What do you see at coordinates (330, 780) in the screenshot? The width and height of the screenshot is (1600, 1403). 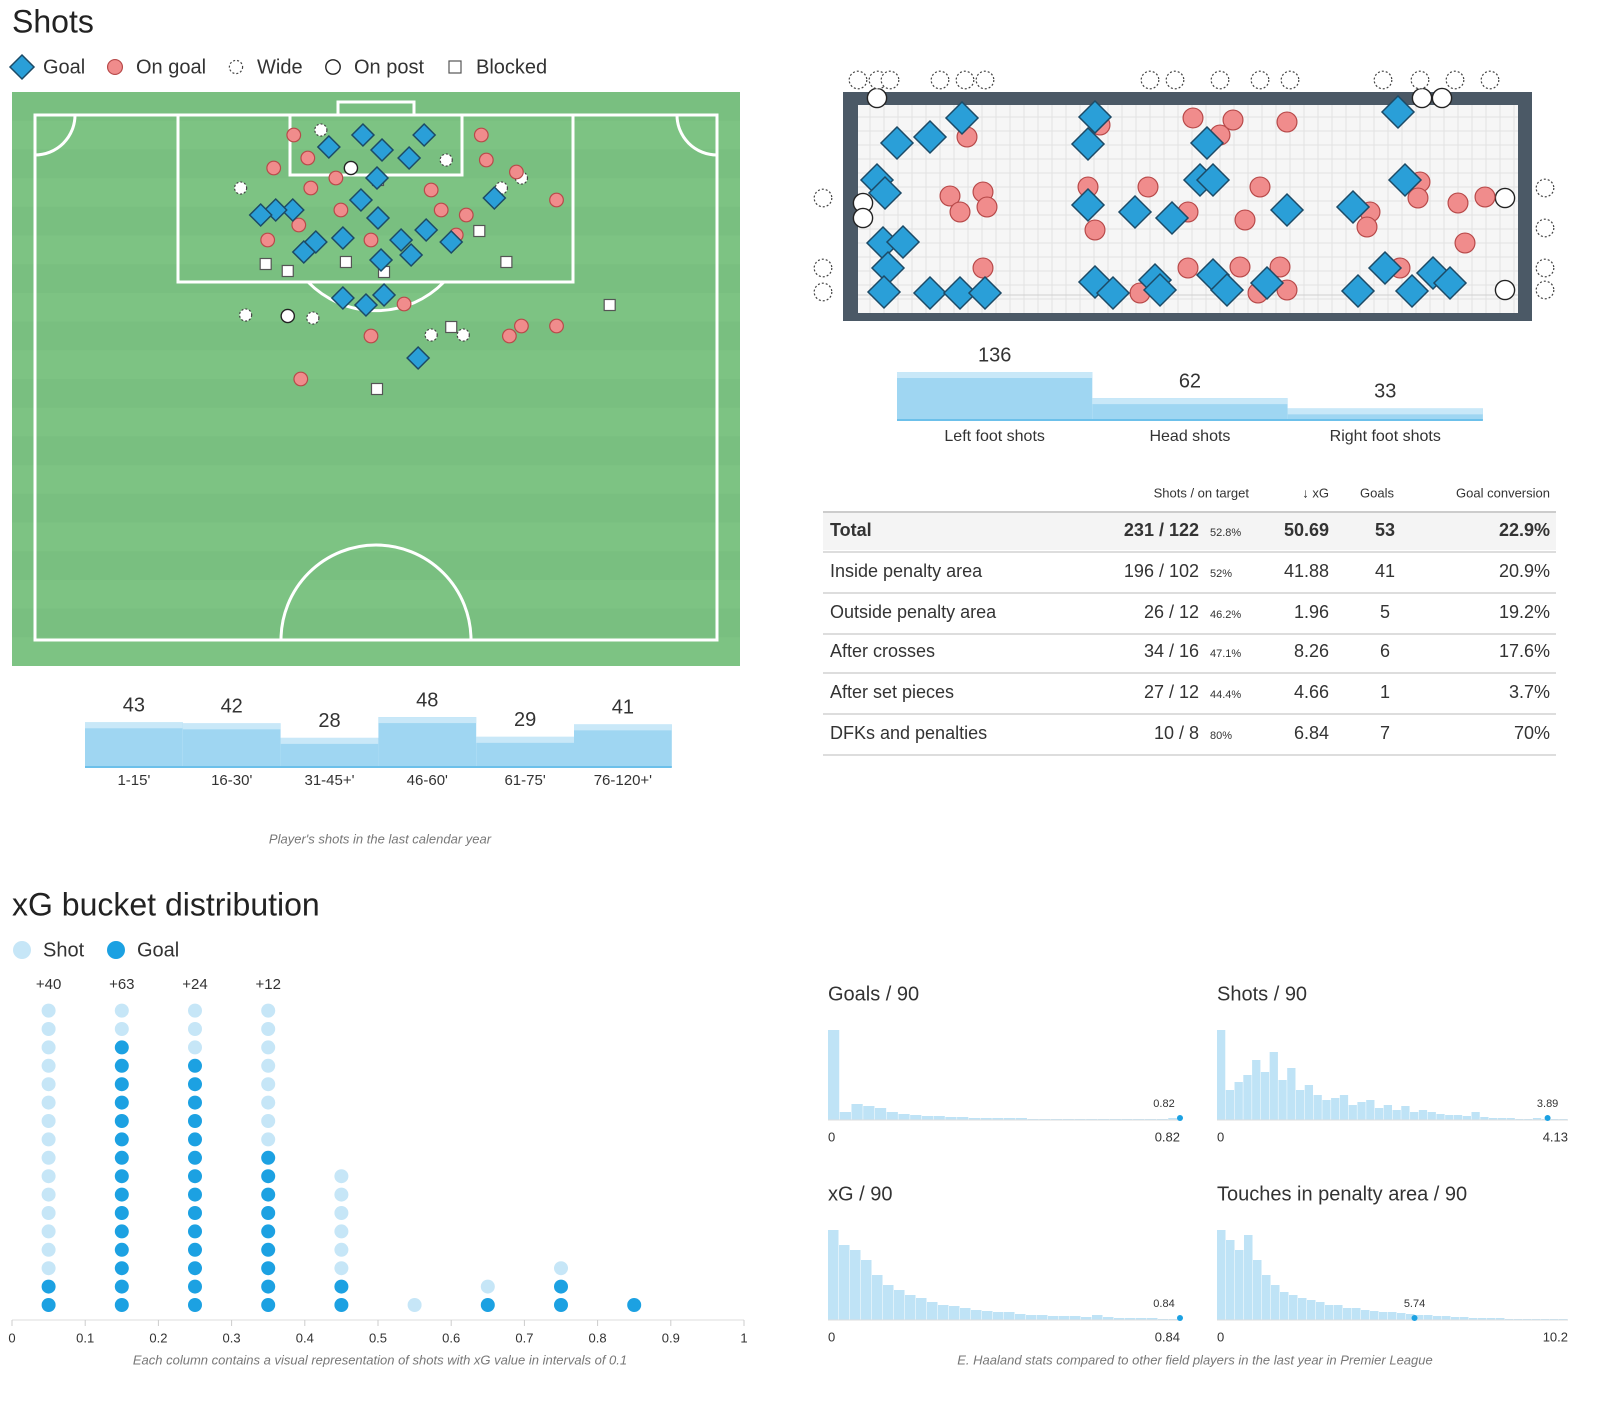 I see `bar-category: 31-45+'` at bounding box center [330, 780].